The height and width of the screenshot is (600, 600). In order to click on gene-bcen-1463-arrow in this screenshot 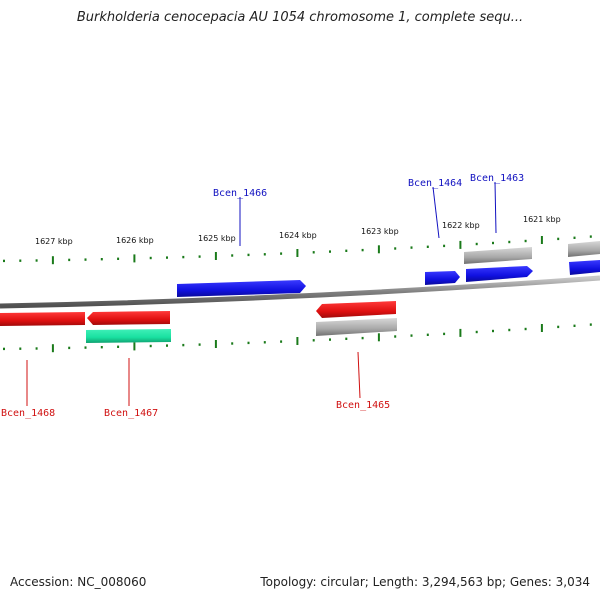, I will do `click(499, 274)`.